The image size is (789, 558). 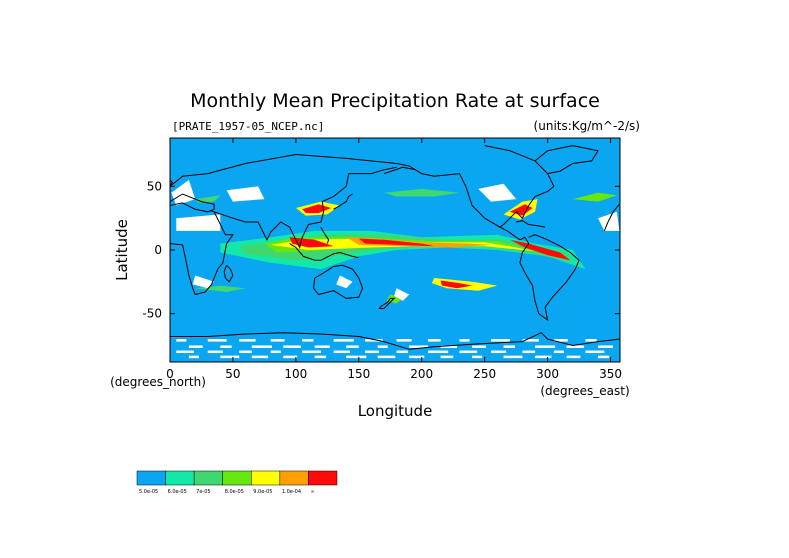 What do you see at coordinates (203, 492) in the screenshot?
I see `colorbar-label-2: 7e-05` at bounding box center [203, 492].